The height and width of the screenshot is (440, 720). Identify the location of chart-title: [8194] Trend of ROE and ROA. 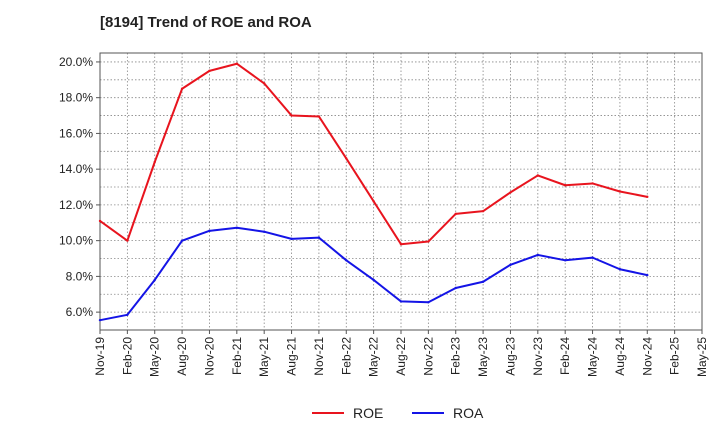
(206, 22).